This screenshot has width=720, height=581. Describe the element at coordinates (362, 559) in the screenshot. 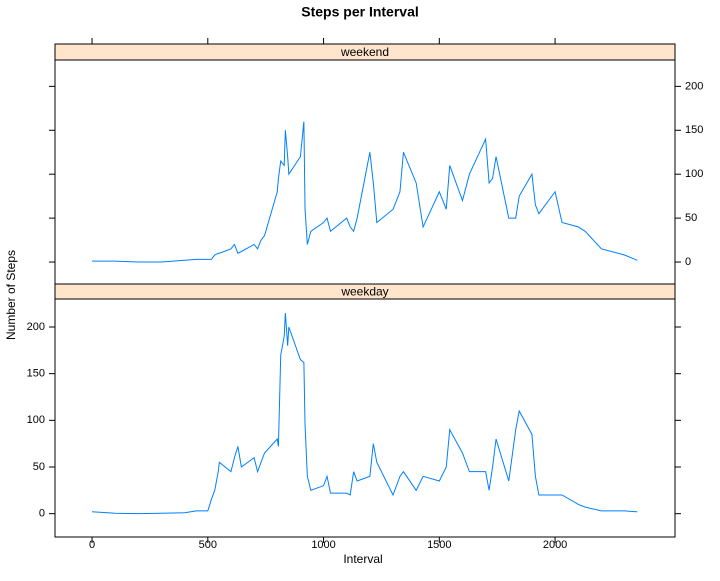

I see `x-axis-label: Interval` at that location.